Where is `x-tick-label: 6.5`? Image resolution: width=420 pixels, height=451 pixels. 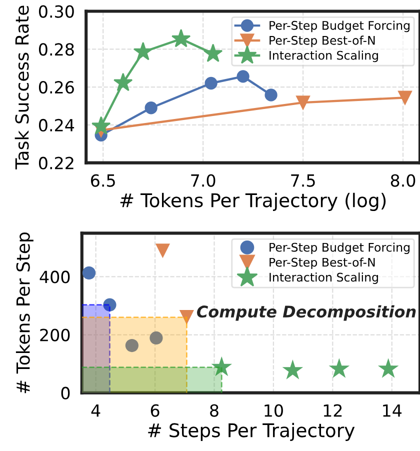 x-tick-label: 6.5 is located at coordinates (103, 180).